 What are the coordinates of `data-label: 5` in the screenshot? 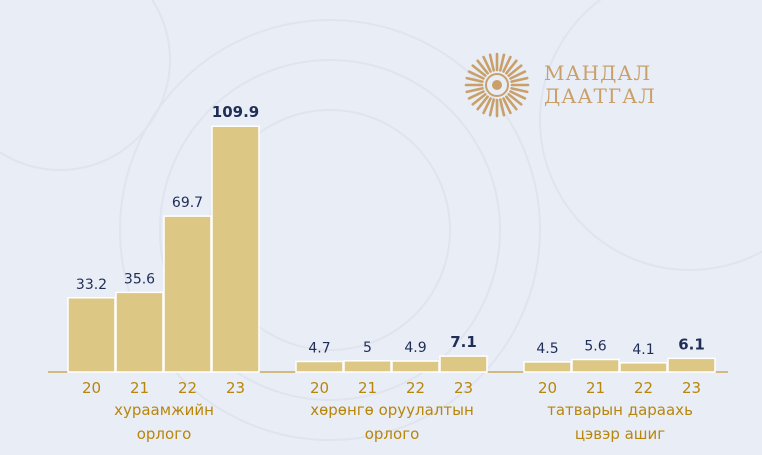 It's located at (367, 348).